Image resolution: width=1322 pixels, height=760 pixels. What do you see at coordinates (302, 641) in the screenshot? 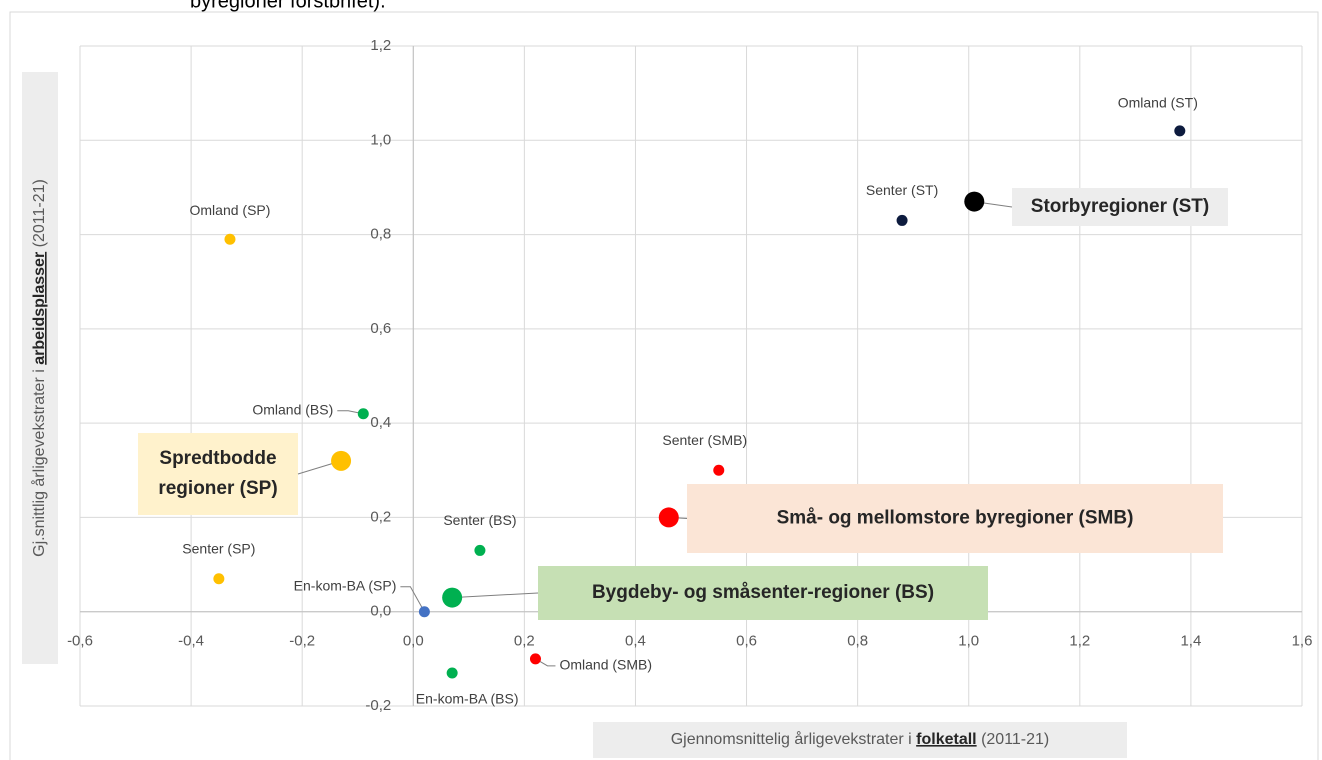
I see `x-tick-label: -0,2` at bounding box center [302, 641].